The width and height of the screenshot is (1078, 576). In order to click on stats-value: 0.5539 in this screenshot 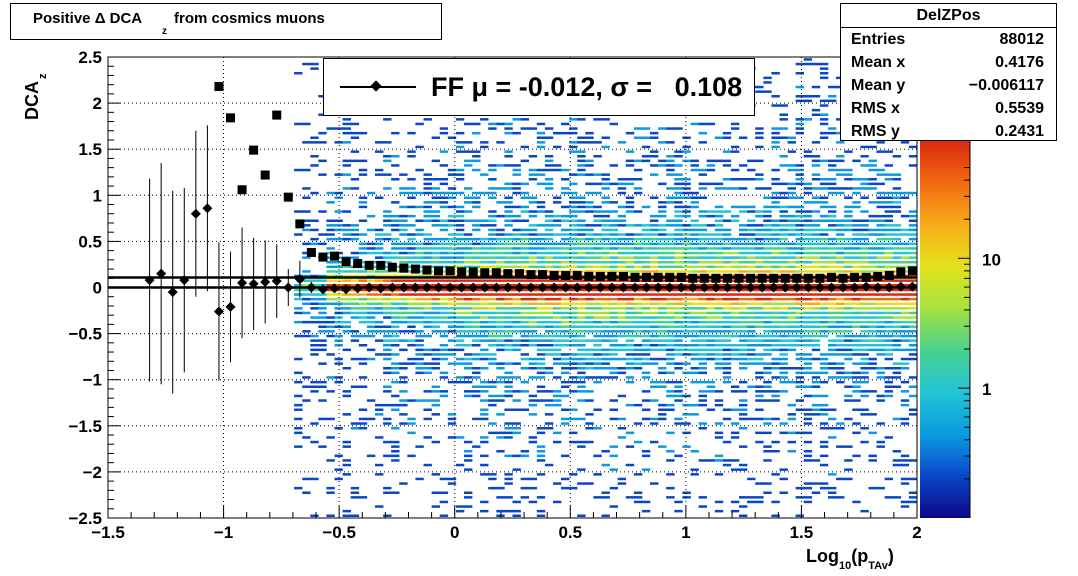, I will do `click(1019, 108)`.